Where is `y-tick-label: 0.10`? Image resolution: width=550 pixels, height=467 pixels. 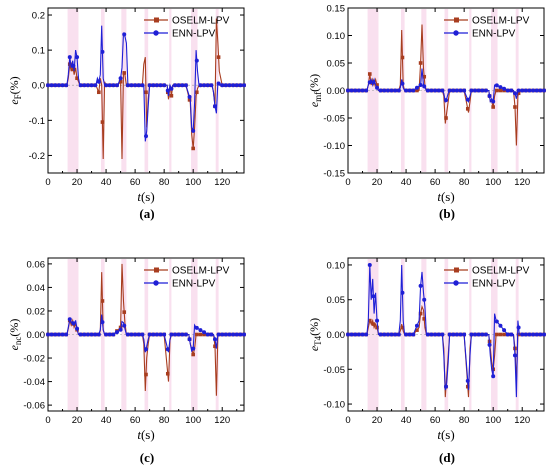 y-tick-label: 0.10 is located at coordinates (336, 265).